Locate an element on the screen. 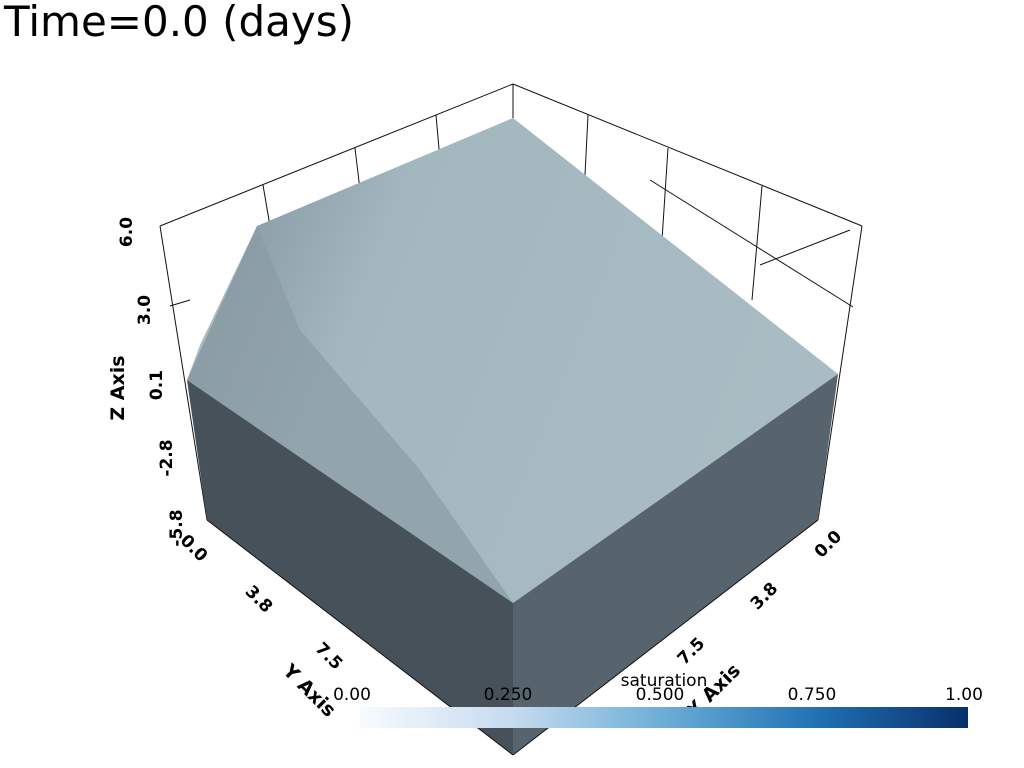  colorbar-tick: 0.500 is located at coordinates (660, 695).